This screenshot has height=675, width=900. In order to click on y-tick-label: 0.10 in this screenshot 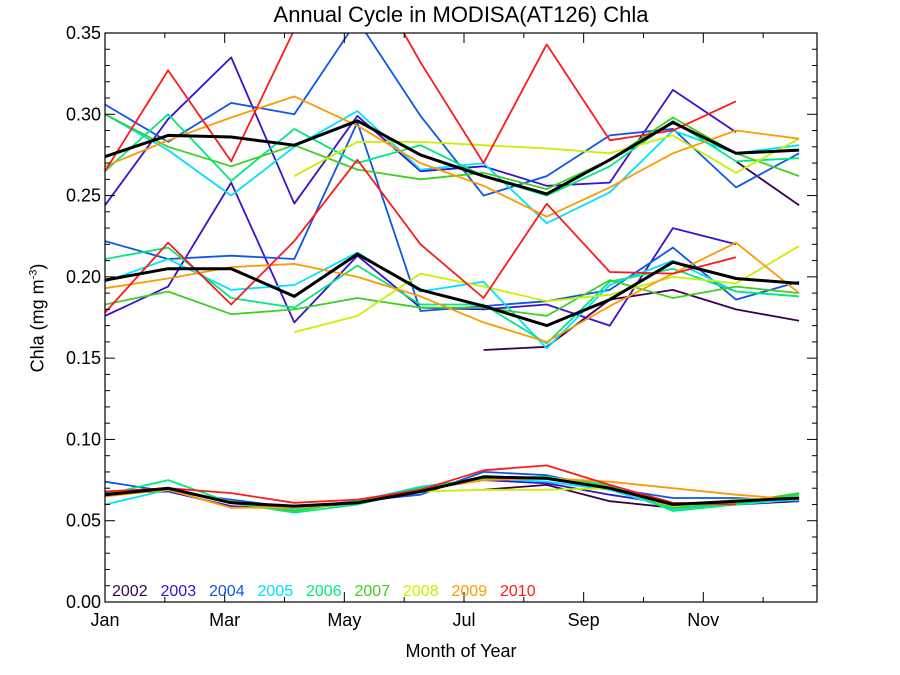, I will do `click(83, 439)`.